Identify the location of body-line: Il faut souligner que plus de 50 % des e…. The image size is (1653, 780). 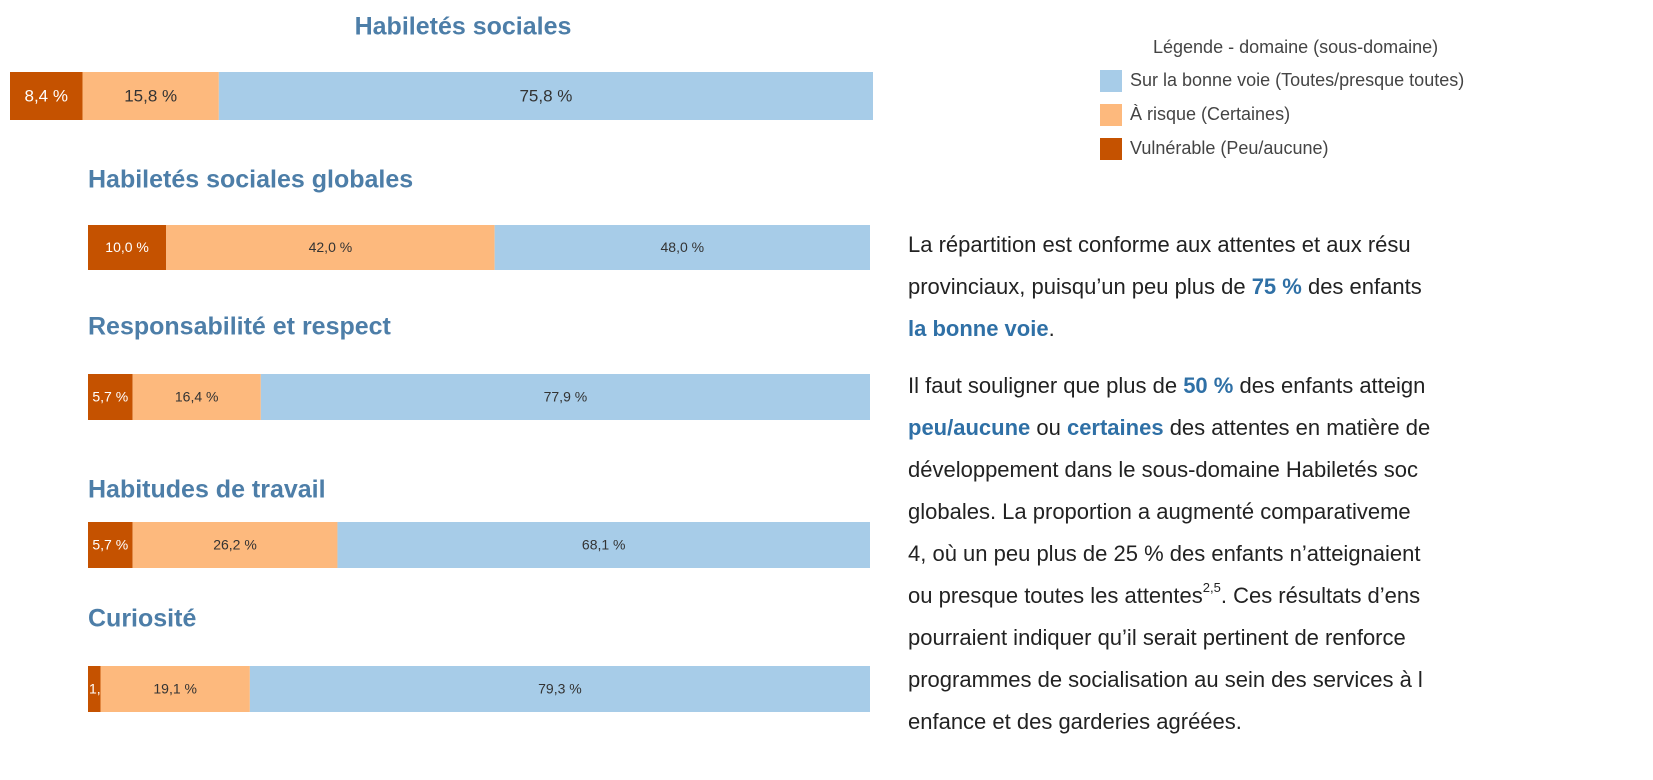
(1166, 385).